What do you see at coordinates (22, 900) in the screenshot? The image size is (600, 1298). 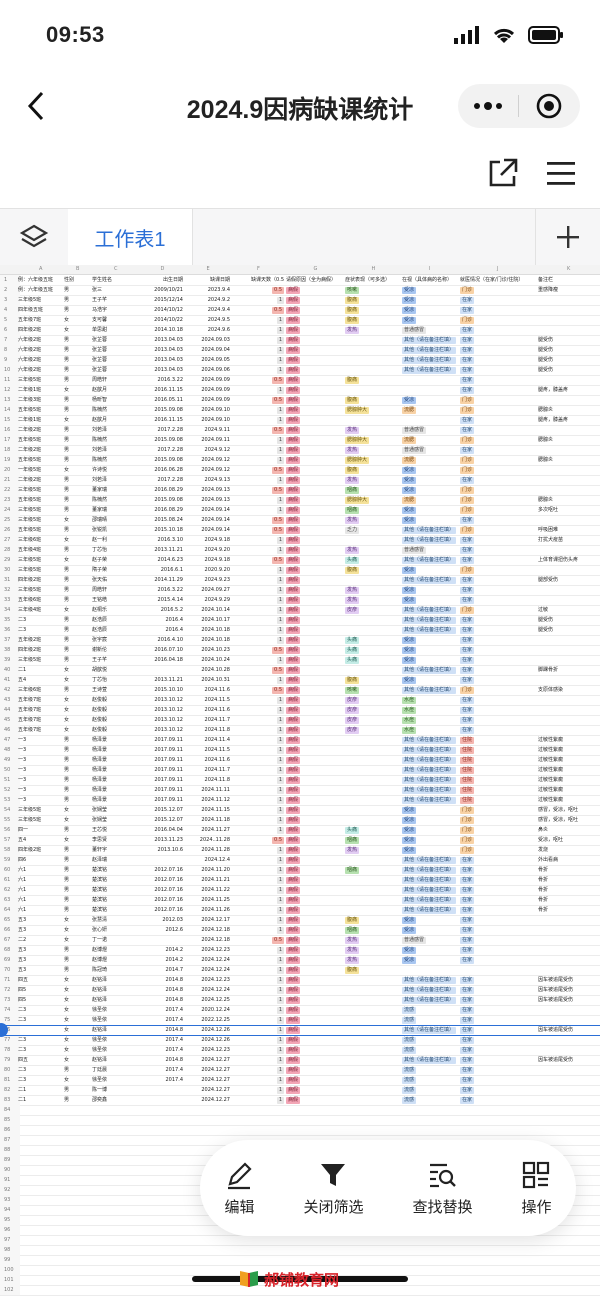 I see `table-cell: 六1` at bounding box center [22, 900].